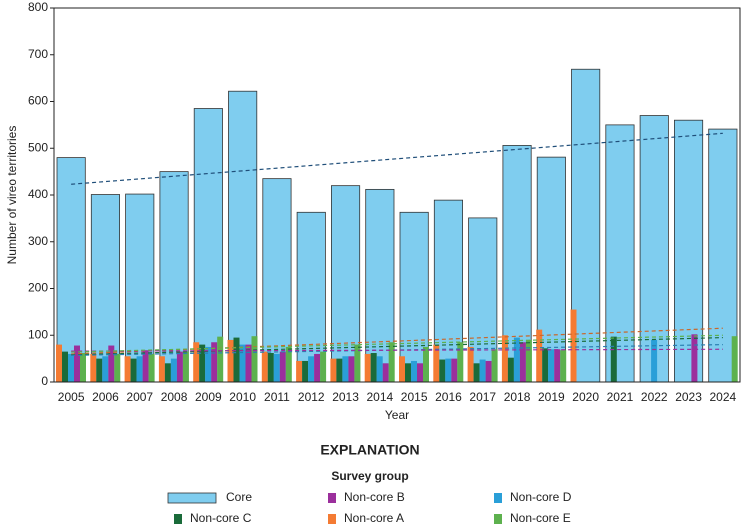 This screenshot has height=527, width=741. Describe the element at coordinates (38, 147) in the screenshot. I see `y-tick-label: 500` at that location.